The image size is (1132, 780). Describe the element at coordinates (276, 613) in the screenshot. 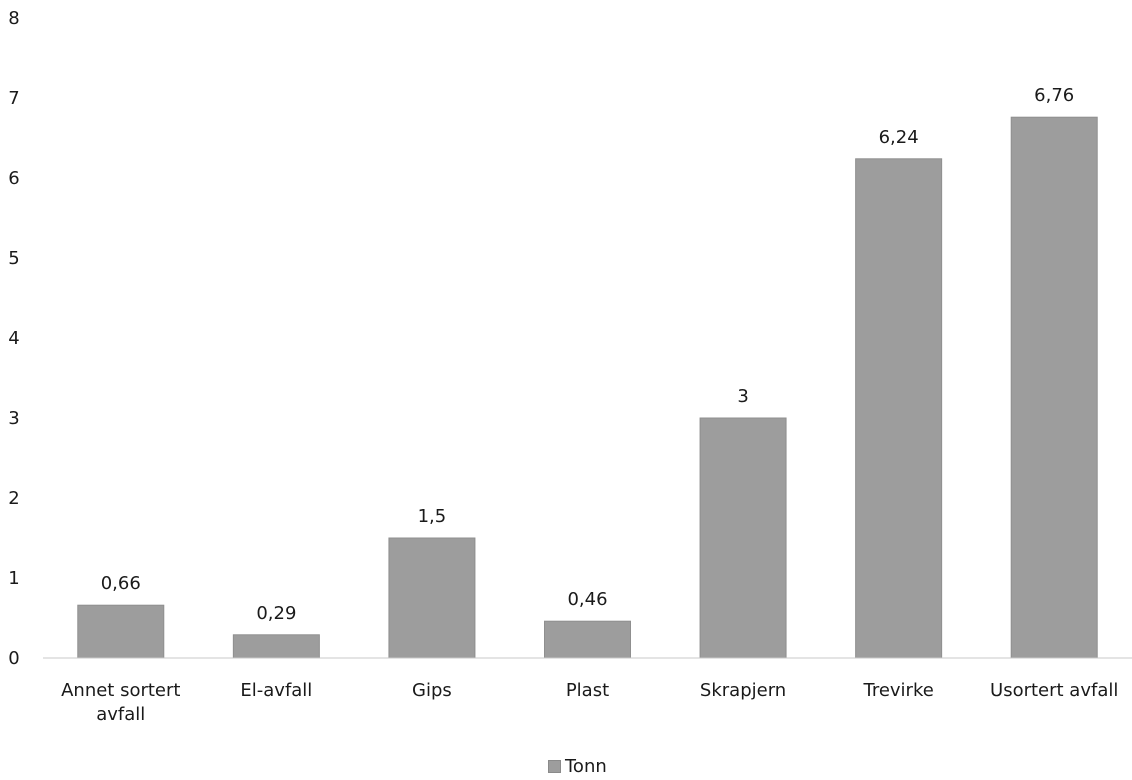

I see `data-label: 0,29` at that location.